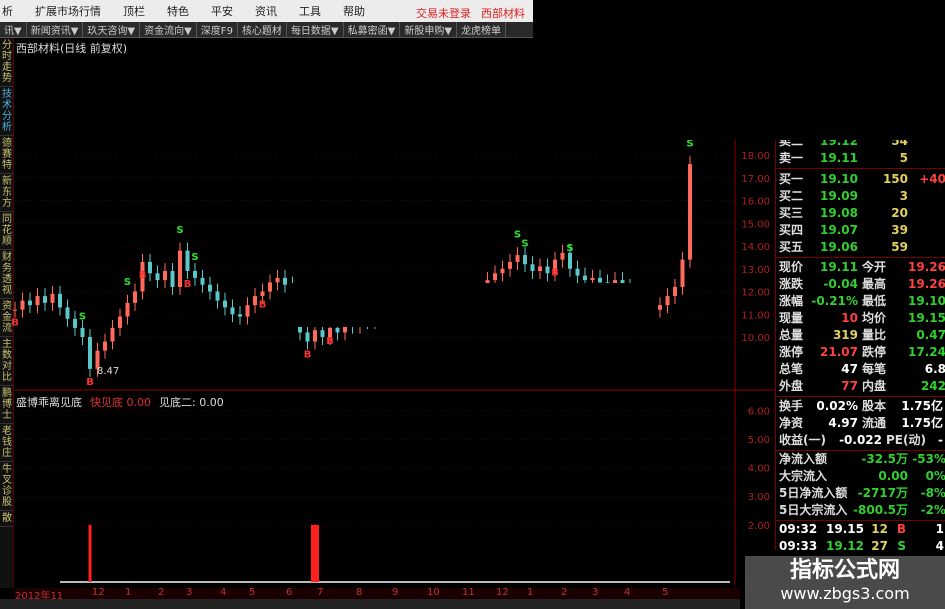 The height and width of the screenshot is (609, 945). What do you see at coordinates (372, 29) in the screenshot?
I see `toolbar-item: 私募密函▼` at bounding box center [372, 29].